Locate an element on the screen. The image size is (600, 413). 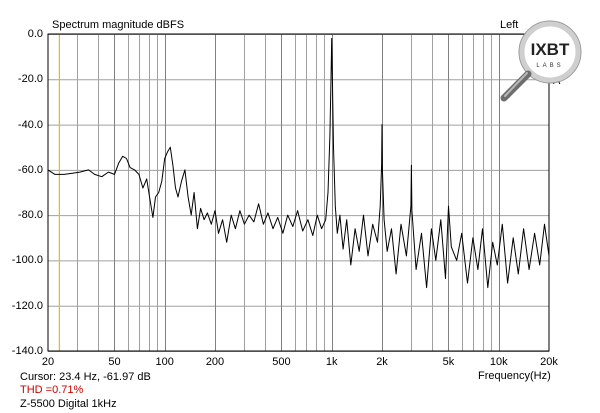
ixbt-labs-logo: IXBT LABS is located at coordinates (541, 61).